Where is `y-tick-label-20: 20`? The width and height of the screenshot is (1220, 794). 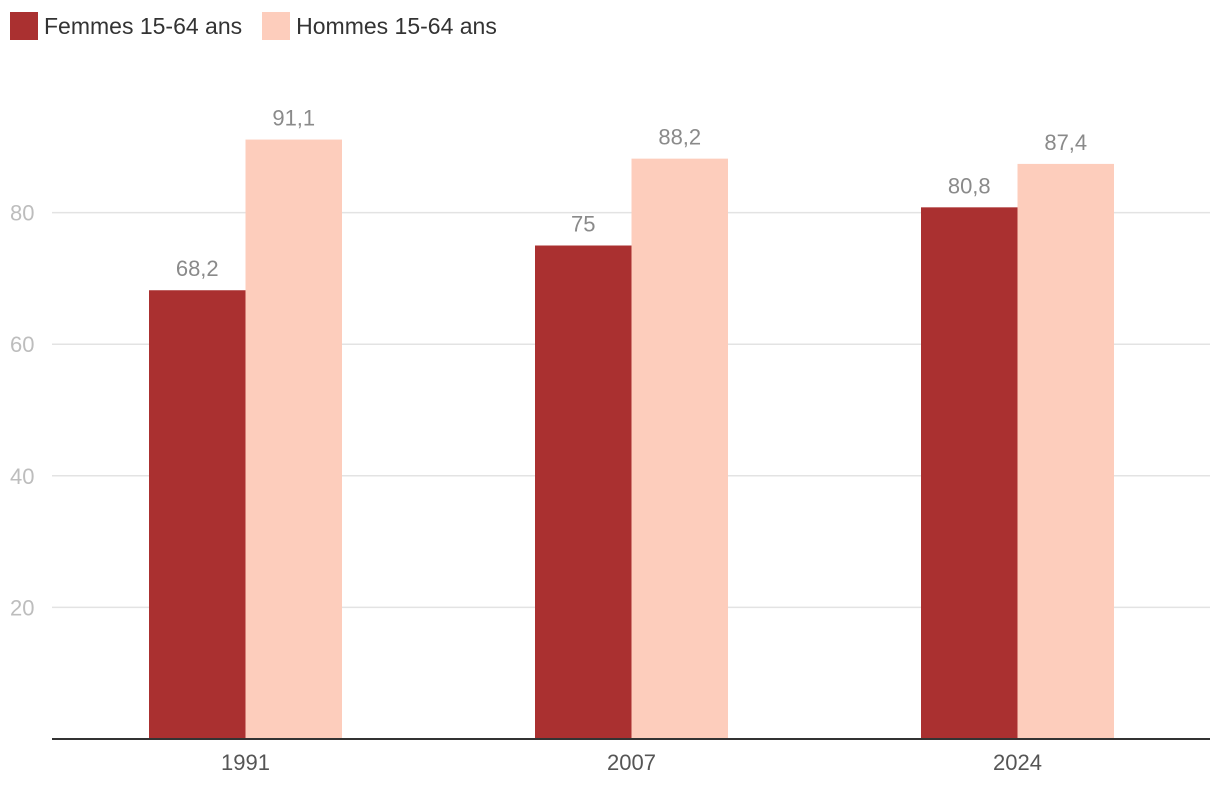 y-tick-label-20: 20 is located at coordinates (22, 607).